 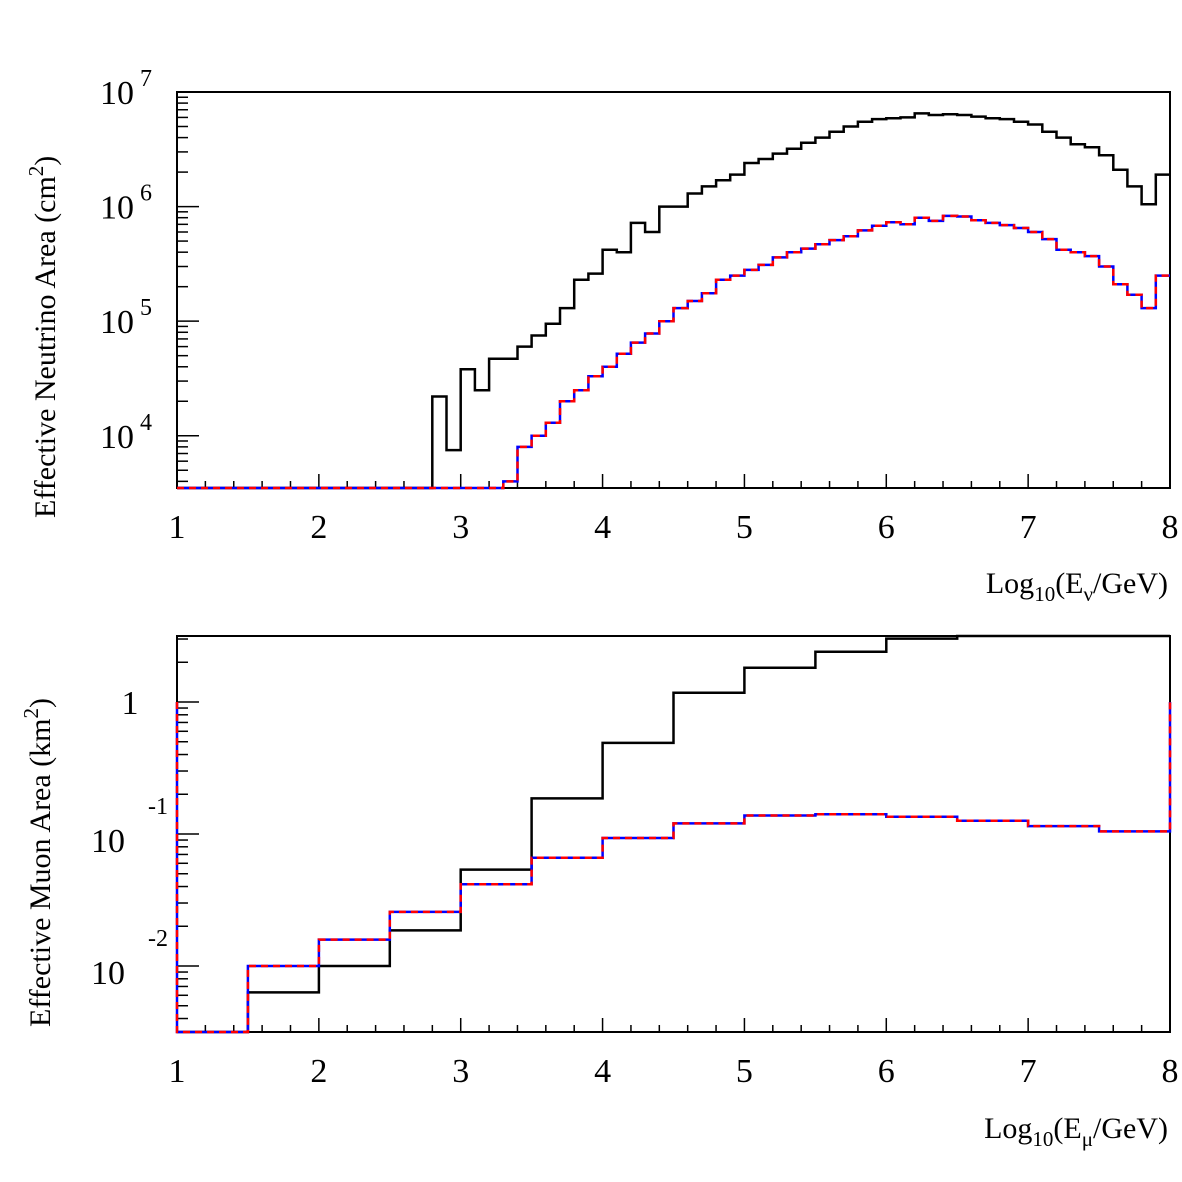 I want to click on y-tick-label: 1, so click(x=130, y=703).